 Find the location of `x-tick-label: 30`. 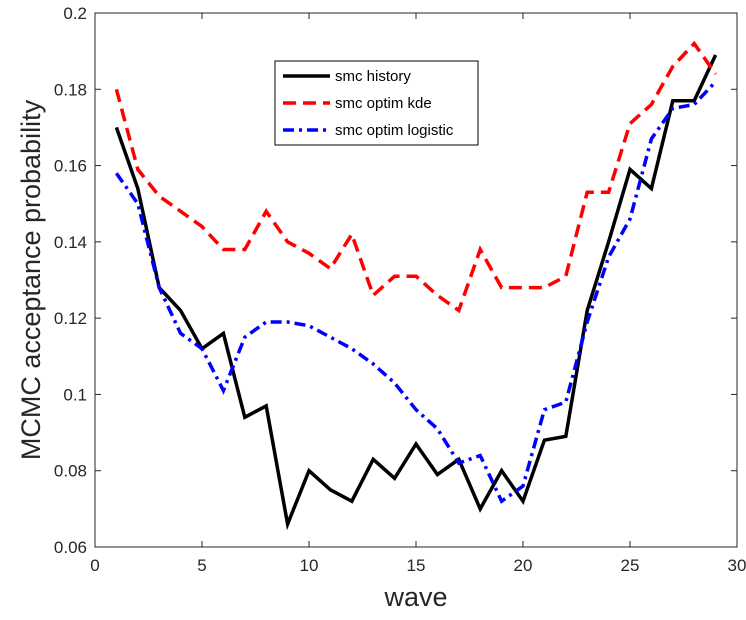

x-tick-label: 30 is located at coordinates (737, 565).